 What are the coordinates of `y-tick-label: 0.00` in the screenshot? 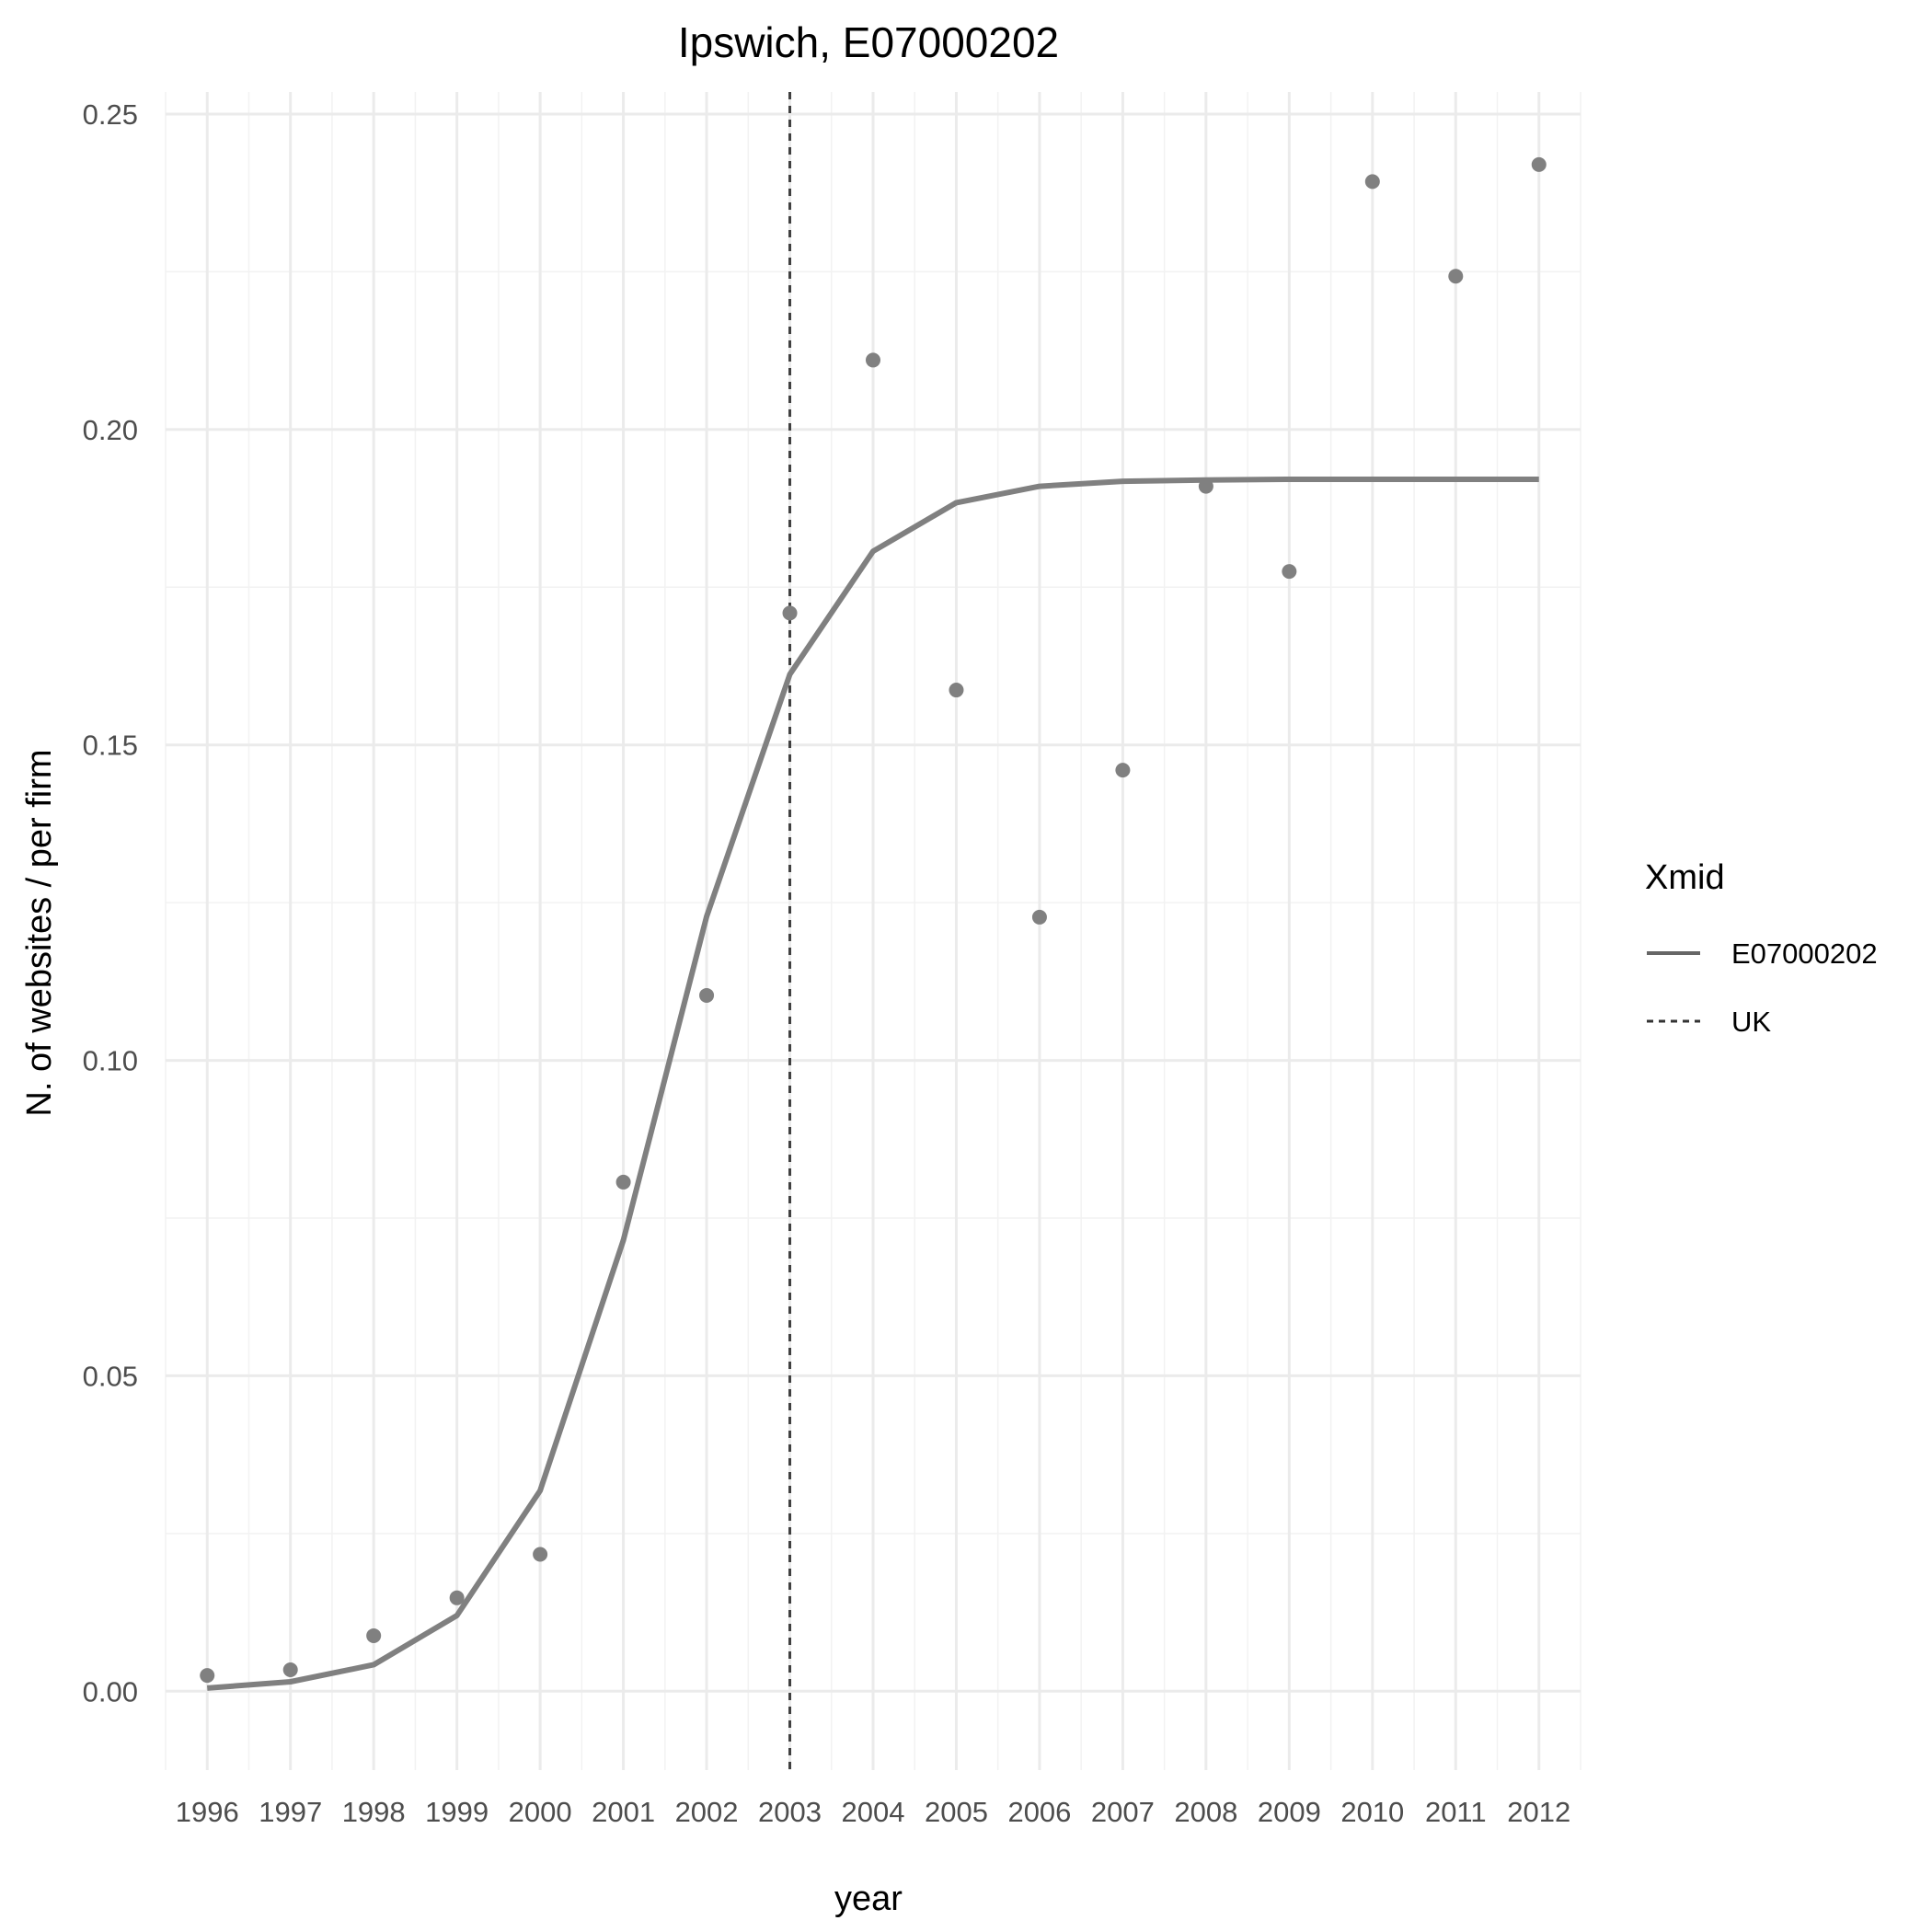 It's located at (110, 1691).